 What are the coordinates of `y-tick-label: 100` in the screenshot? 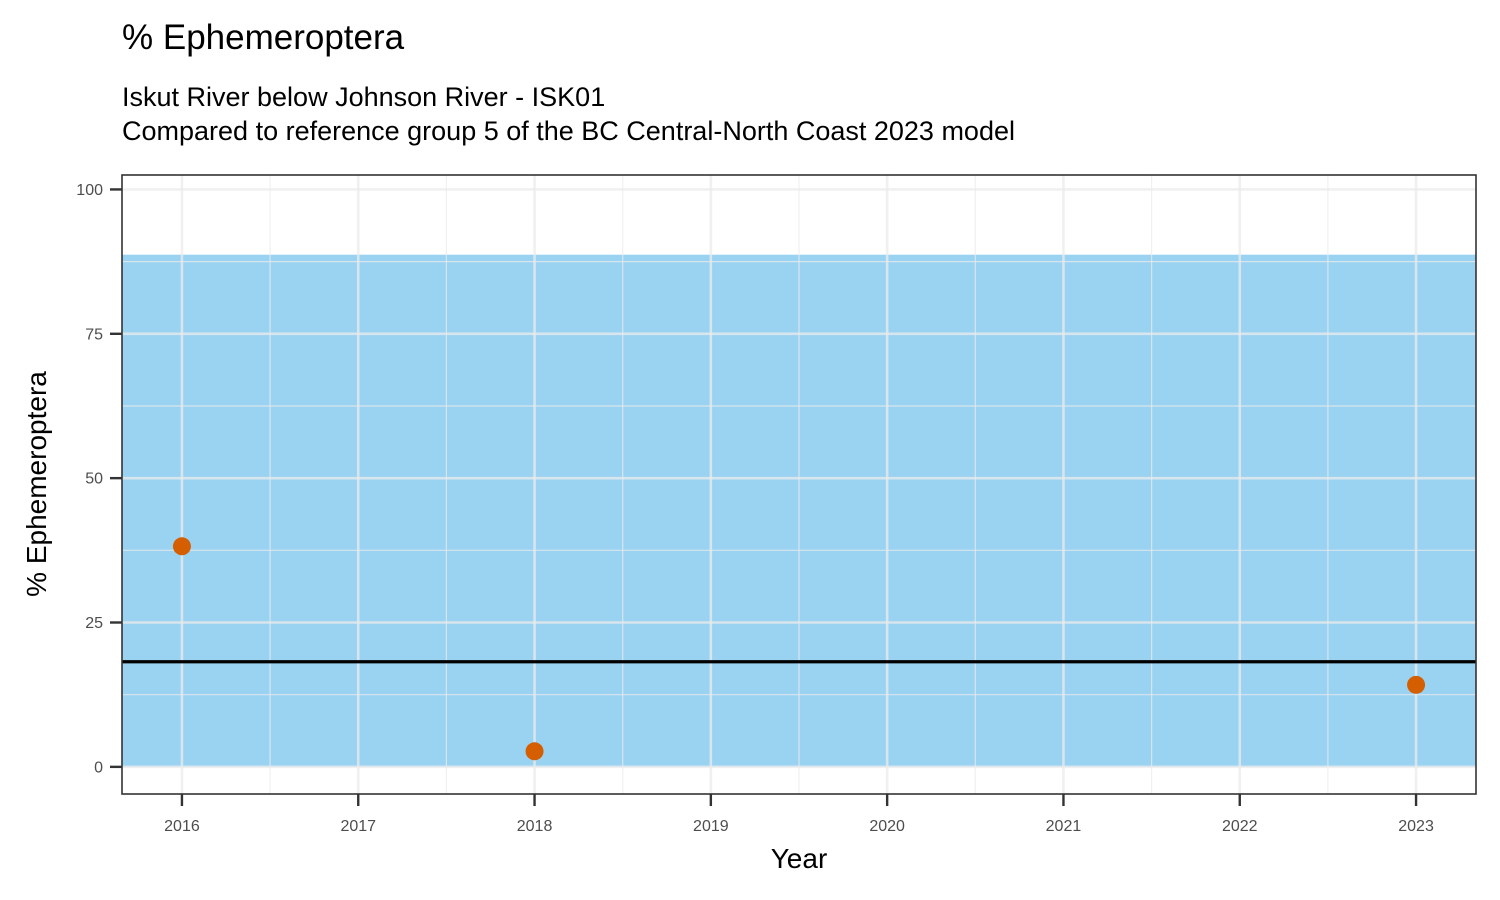 It's located at (89, 190).